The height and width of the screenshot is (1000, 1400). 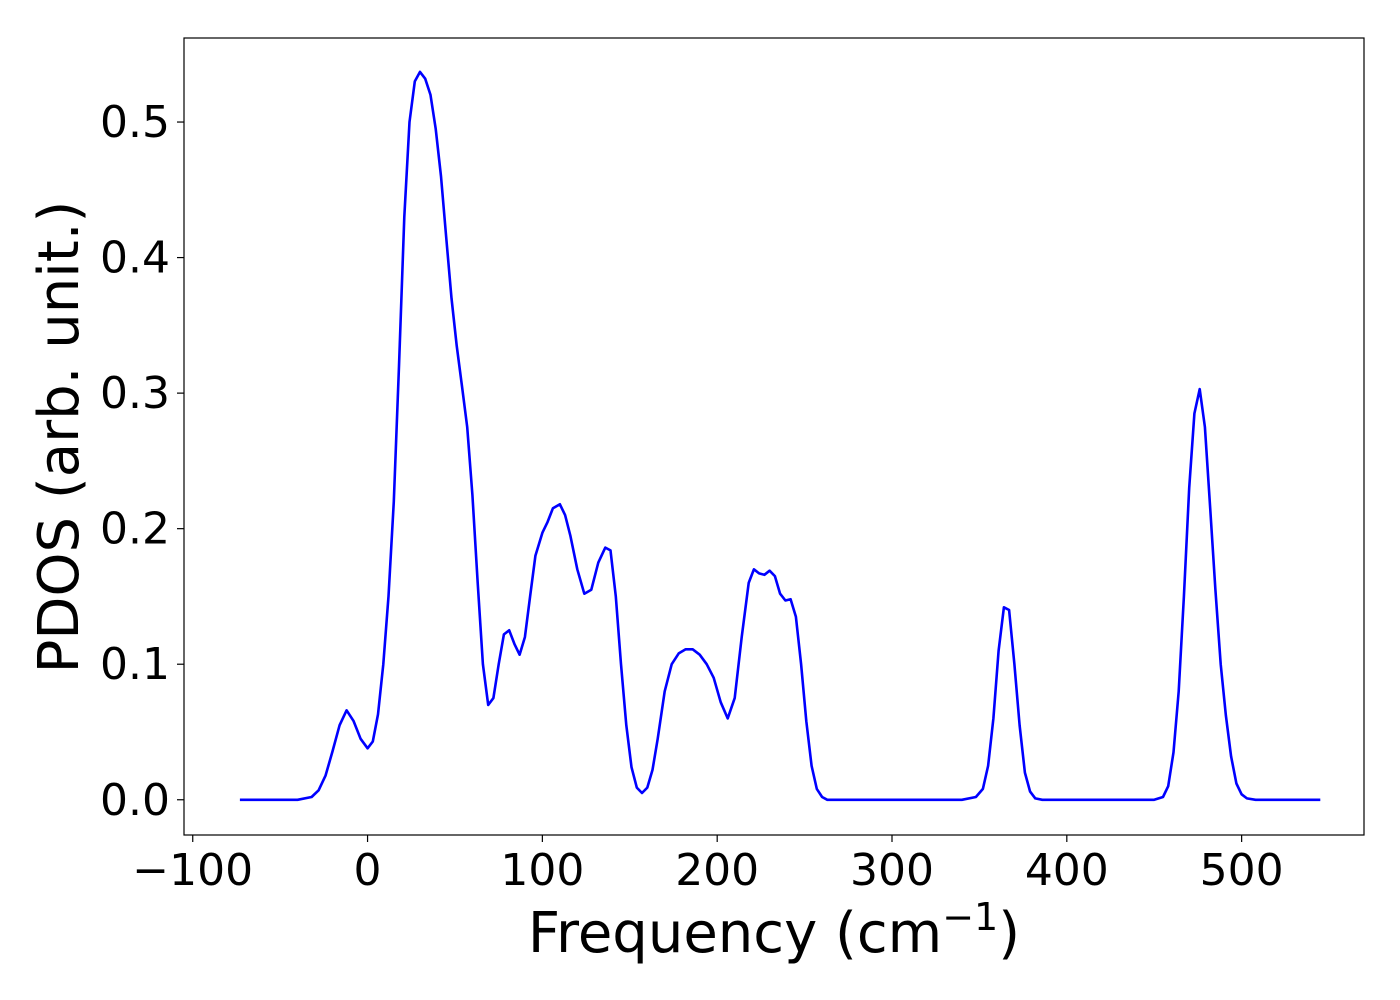 What do you see at coordinates (192, 870) in the screenshot?
I see `x-tick-label: −100` at bounding box center [192, 870].